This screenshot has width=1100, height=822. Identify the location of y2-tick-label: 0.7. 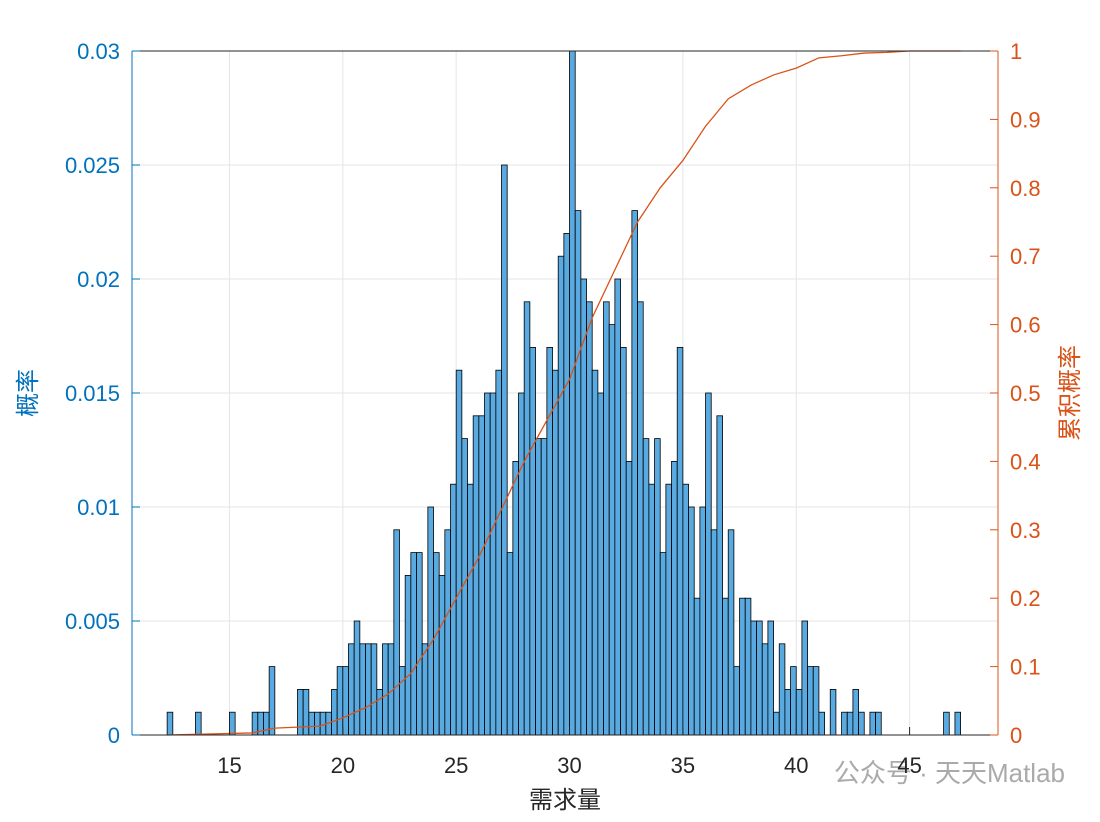
(1025, 256).